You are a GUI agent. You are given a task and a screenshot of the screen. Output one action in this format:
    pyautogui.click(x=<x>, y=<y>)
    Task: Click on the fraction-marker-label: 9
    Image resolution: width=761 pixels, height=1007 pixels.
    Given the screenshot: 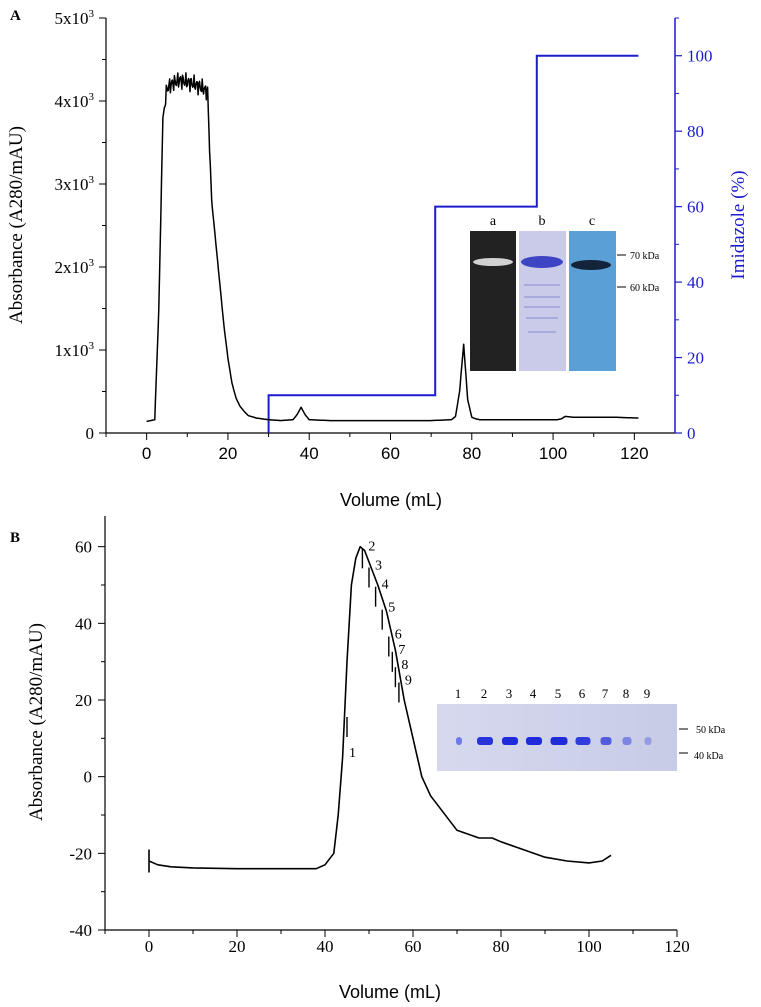 What is the action you would take?
    pyautogui.click(x=408, y=681)
    